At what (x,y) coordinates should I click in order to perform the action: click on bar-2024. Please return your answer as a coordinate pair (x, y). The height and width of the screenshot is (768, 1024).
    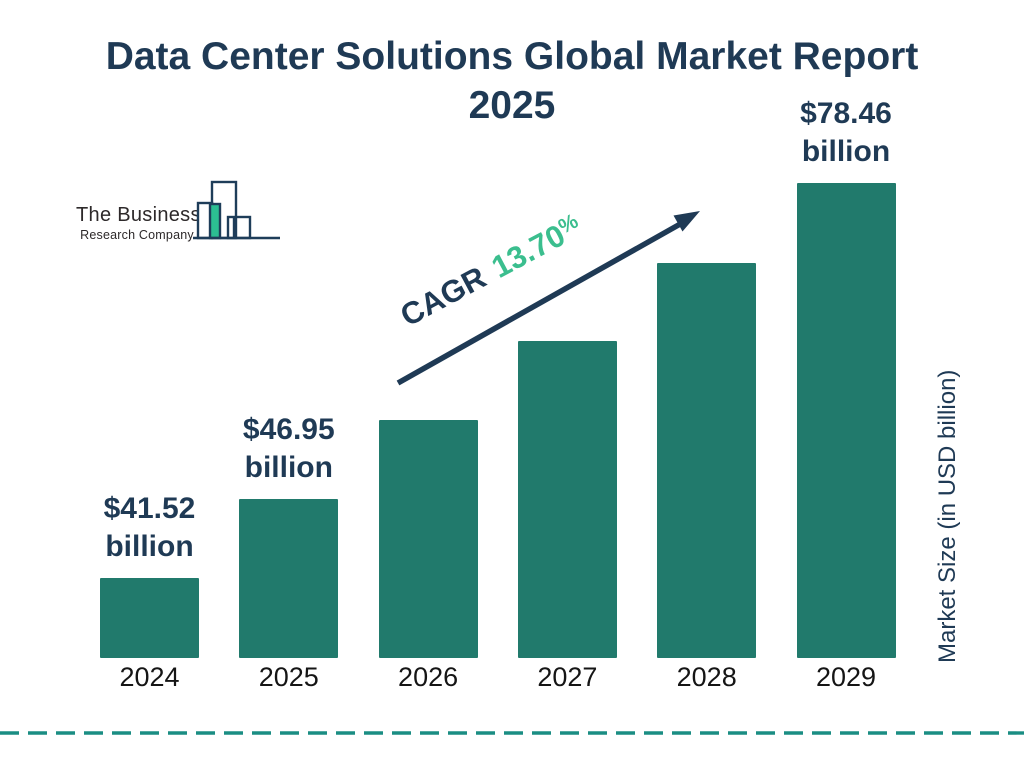
    Looking at the image, I should click on (149, 618).